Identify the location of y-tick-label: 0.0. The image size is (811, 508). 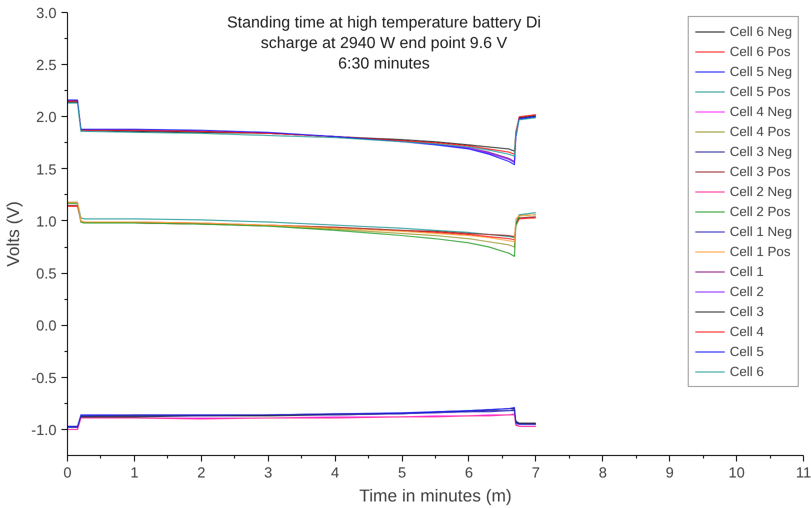
(46, 326).